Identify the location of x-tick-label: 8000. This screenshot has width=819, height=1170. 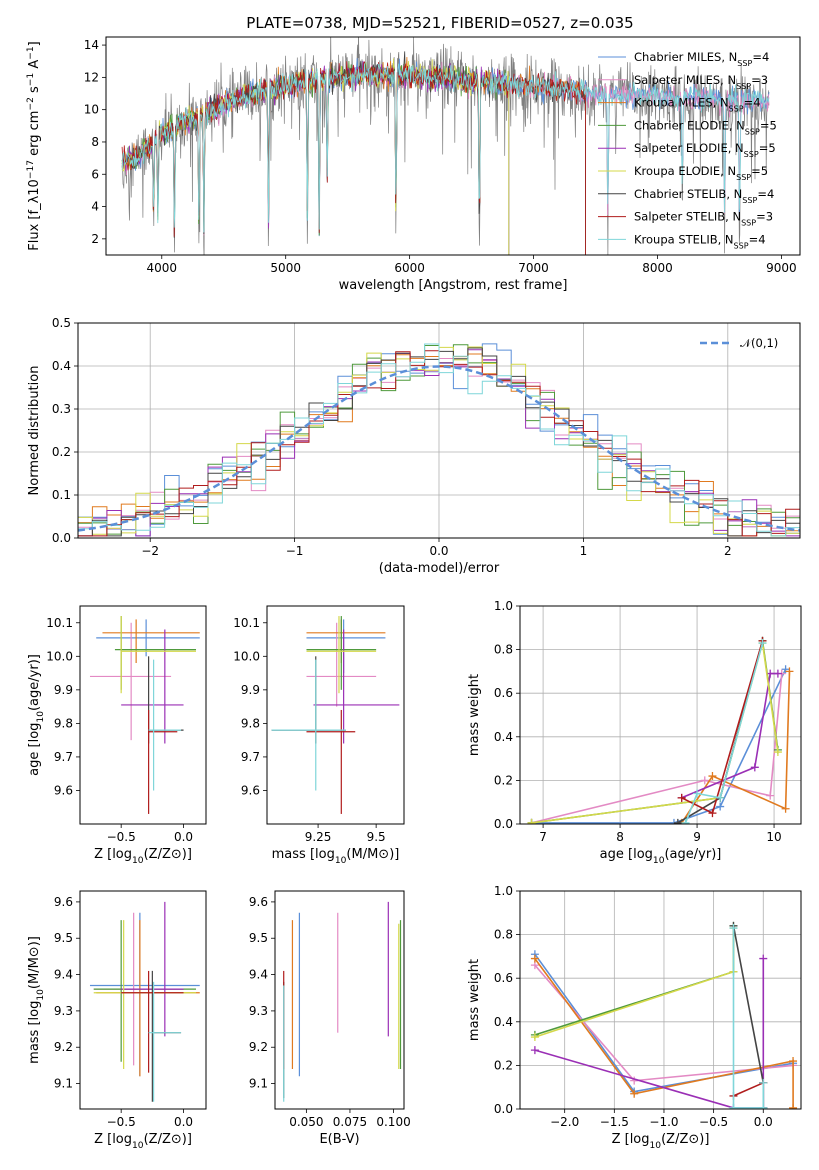
(657, 268).